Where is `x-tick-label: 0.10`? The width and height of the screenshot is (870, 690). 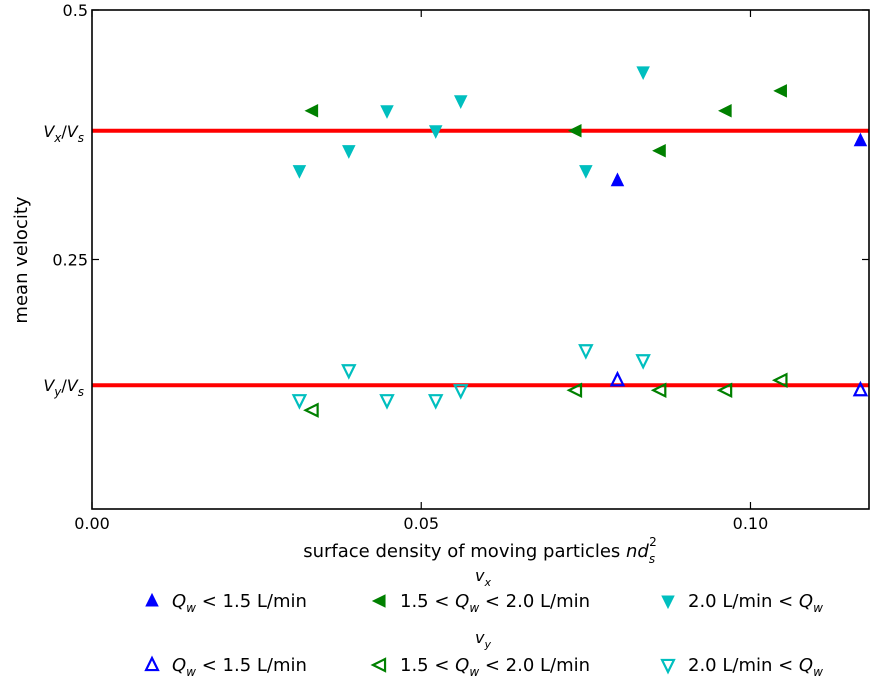 x-tick-label: 0.10 is located at coordinates (751, 523).